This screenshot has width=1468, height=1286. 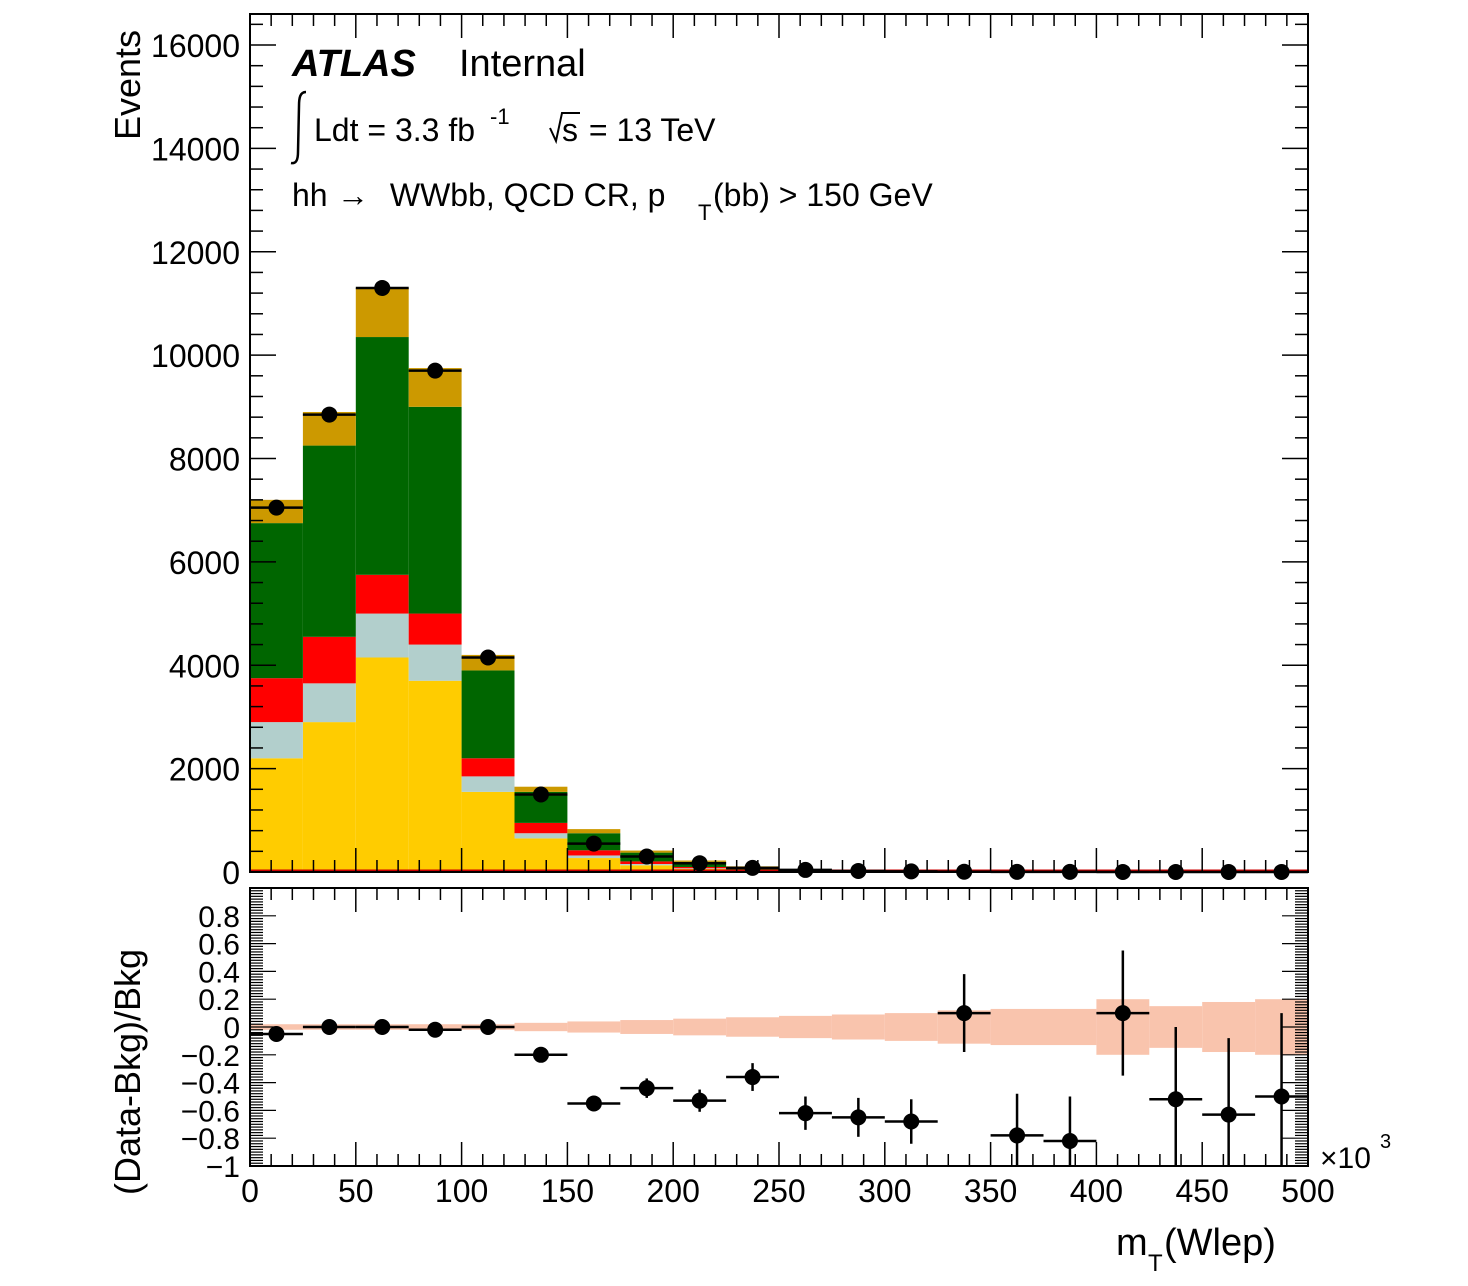 What do you see at coordinates (219, 1000) in the screenshot?
I see `ratio-y-tick-label: 0.2` at bounding box center [219, 1000].